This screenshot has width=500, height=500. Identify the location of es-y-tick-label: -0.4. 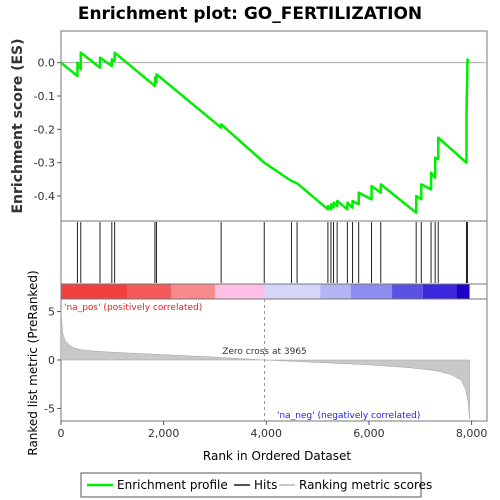
(44, 196).